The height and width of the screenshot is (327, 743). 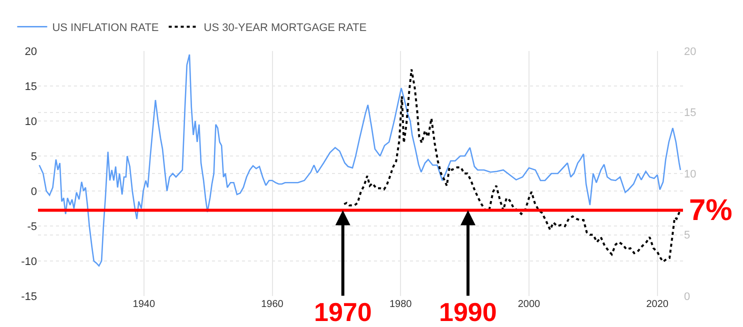 I want to click on y2-tick-label: 5, so click(x=687, y=236).